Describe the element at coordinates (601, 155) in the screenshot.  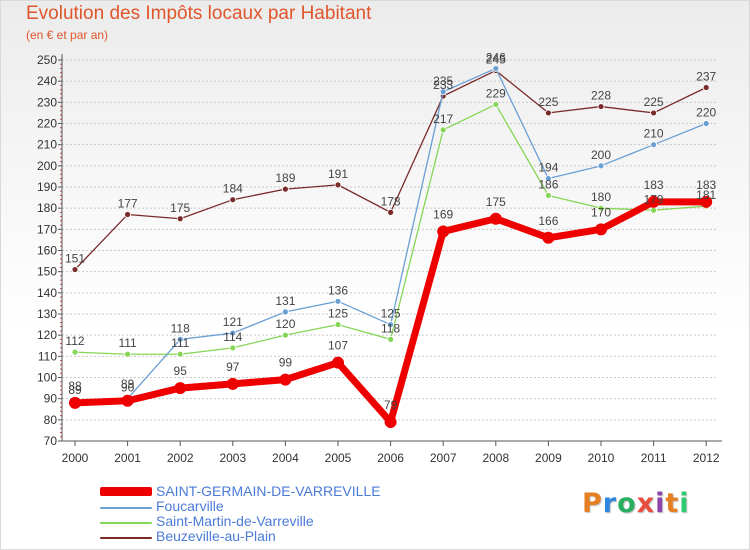
I see `data-label: 200` at that location.